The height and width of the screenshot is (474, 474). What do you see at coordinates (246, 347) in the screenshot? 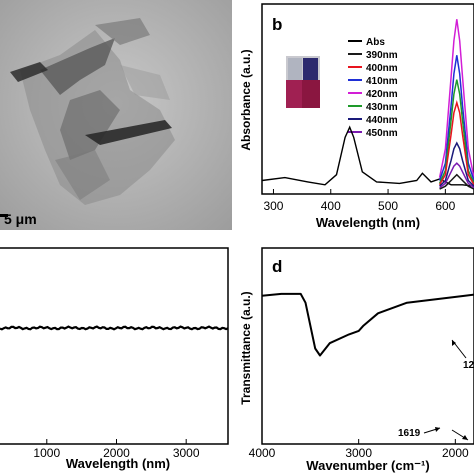
I see `y-axis-label: Transmittance (a.u.)` at bounding box center [246, 347].